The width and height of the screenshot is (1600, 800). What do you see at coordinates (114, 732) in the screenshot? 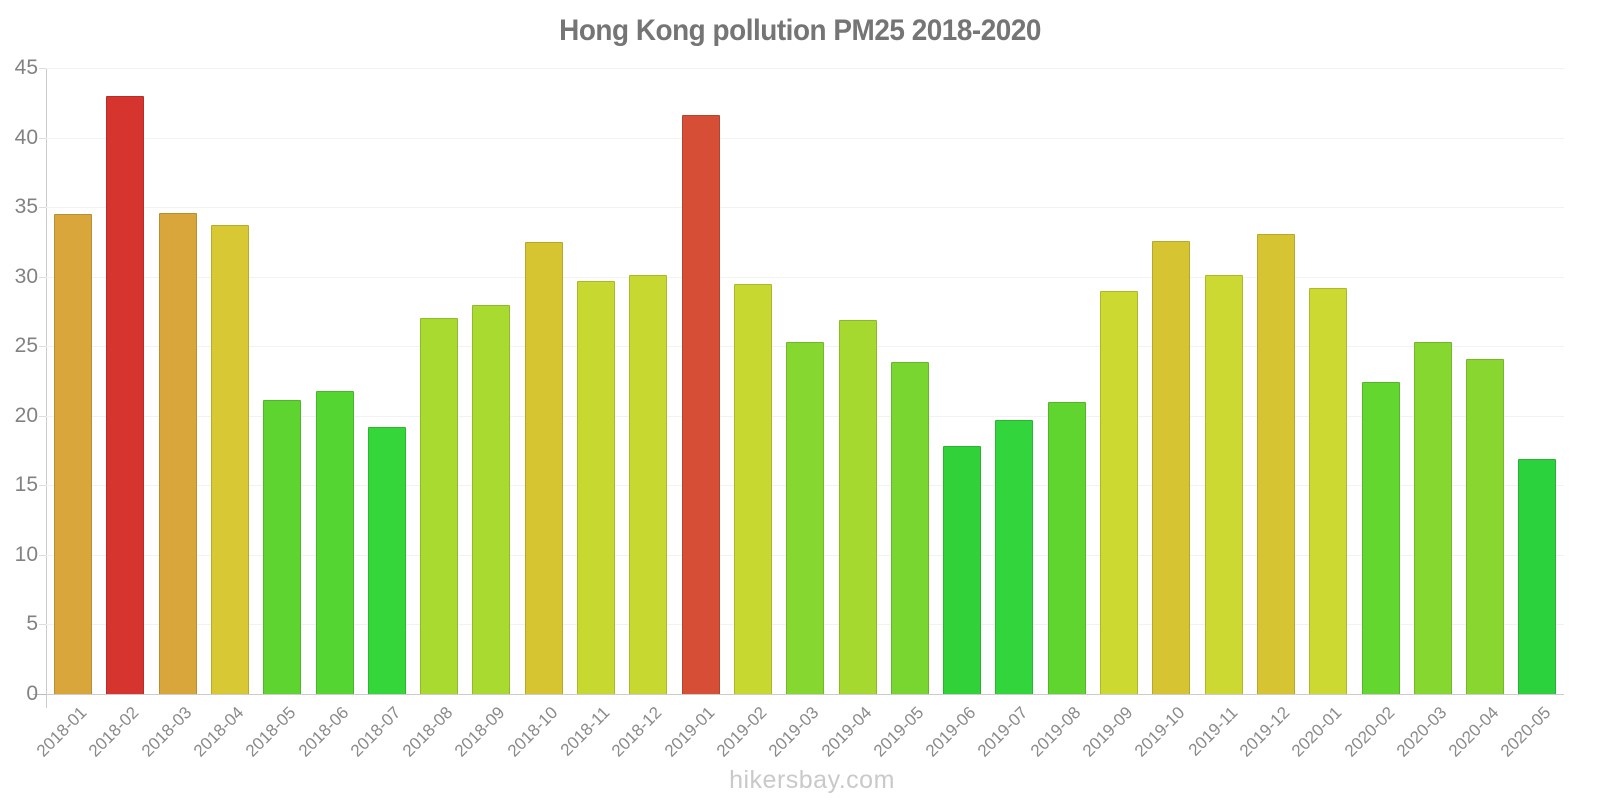
I see `x-axis-label-2018-02: 2018-02` at bounding box center [114, 732].